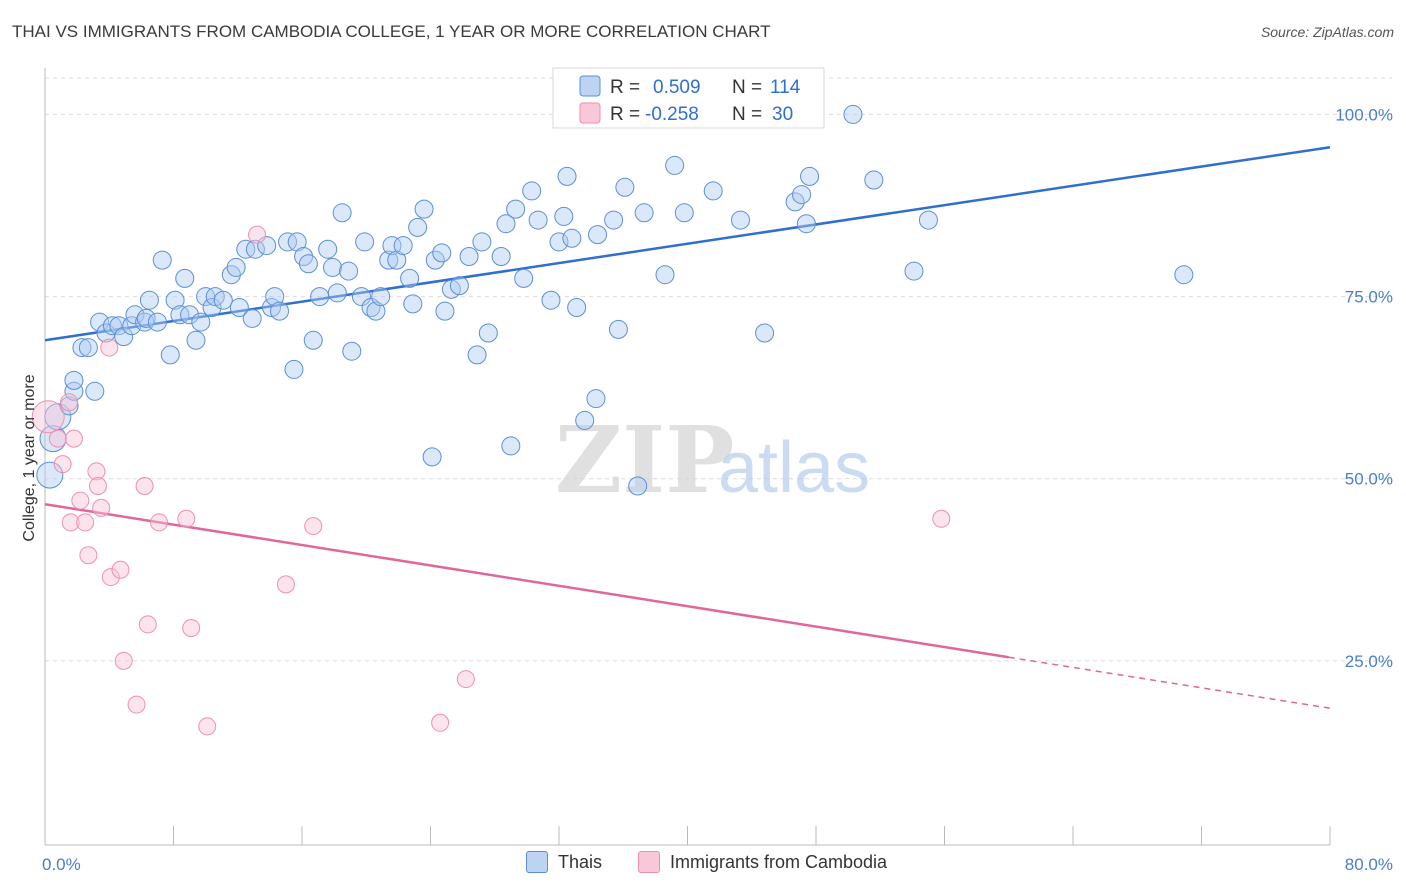 Image resolution: width=1406 pixels, height=892 pixels. I want to click on bottom-legend-cambodia-swatch, so click(649, 862).